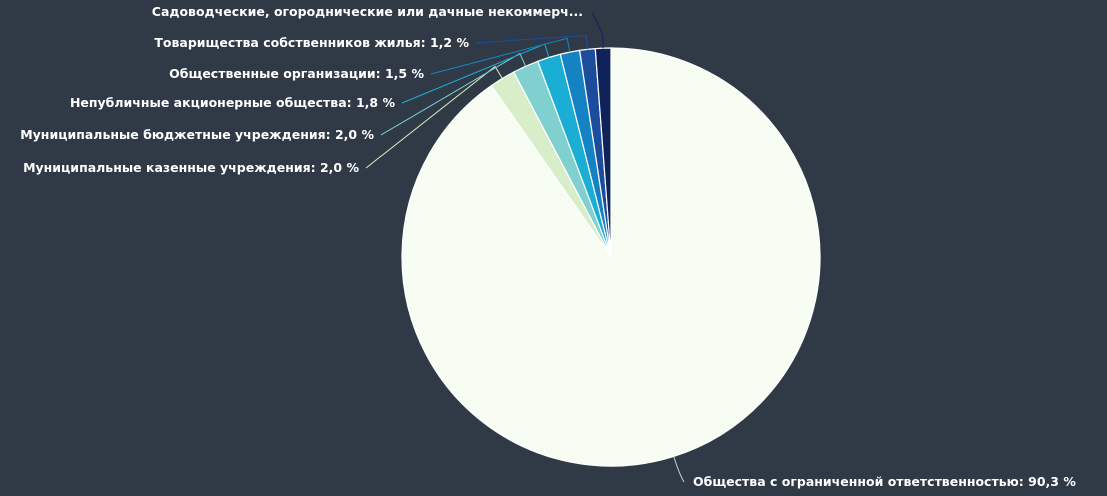  I want to click on slice-label: Непубличные акционерные общества: 1,8 %, so click(233, 102).